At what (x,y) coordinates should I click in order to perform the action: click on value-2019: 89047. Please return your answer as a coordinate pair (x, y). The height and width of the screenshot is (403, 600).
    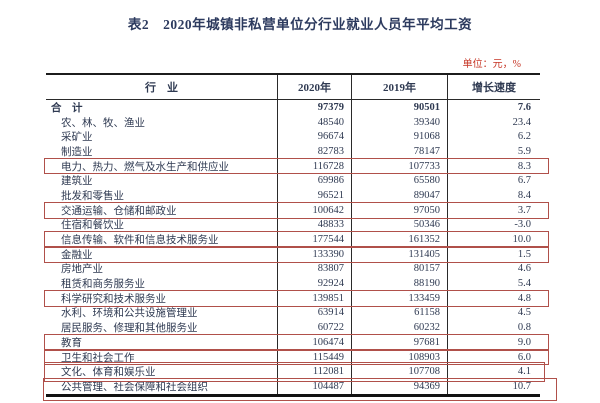
    Looking at the image, I should click on (400, 195).